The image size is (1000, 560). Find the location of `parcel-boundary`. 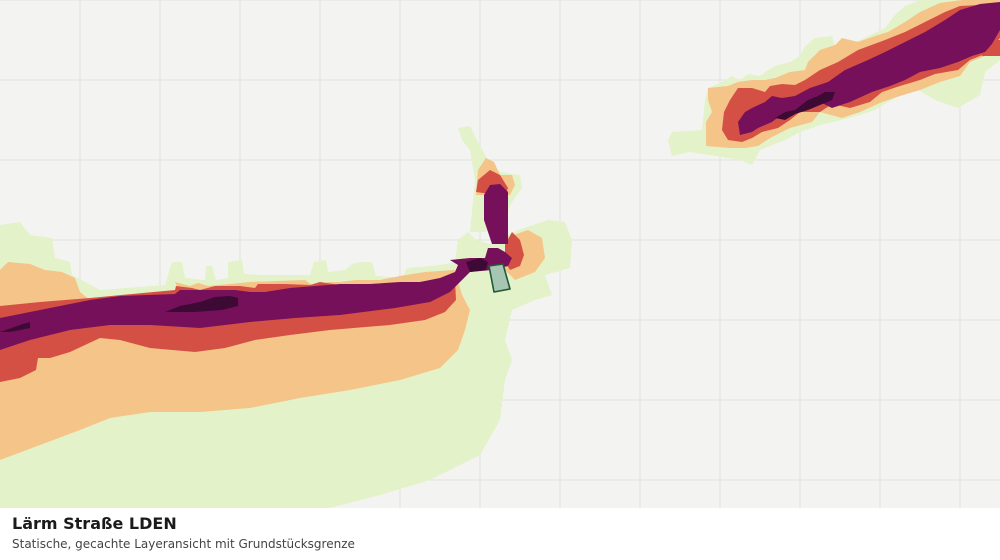

parcel-boundary is located at coordinates (499, 278).